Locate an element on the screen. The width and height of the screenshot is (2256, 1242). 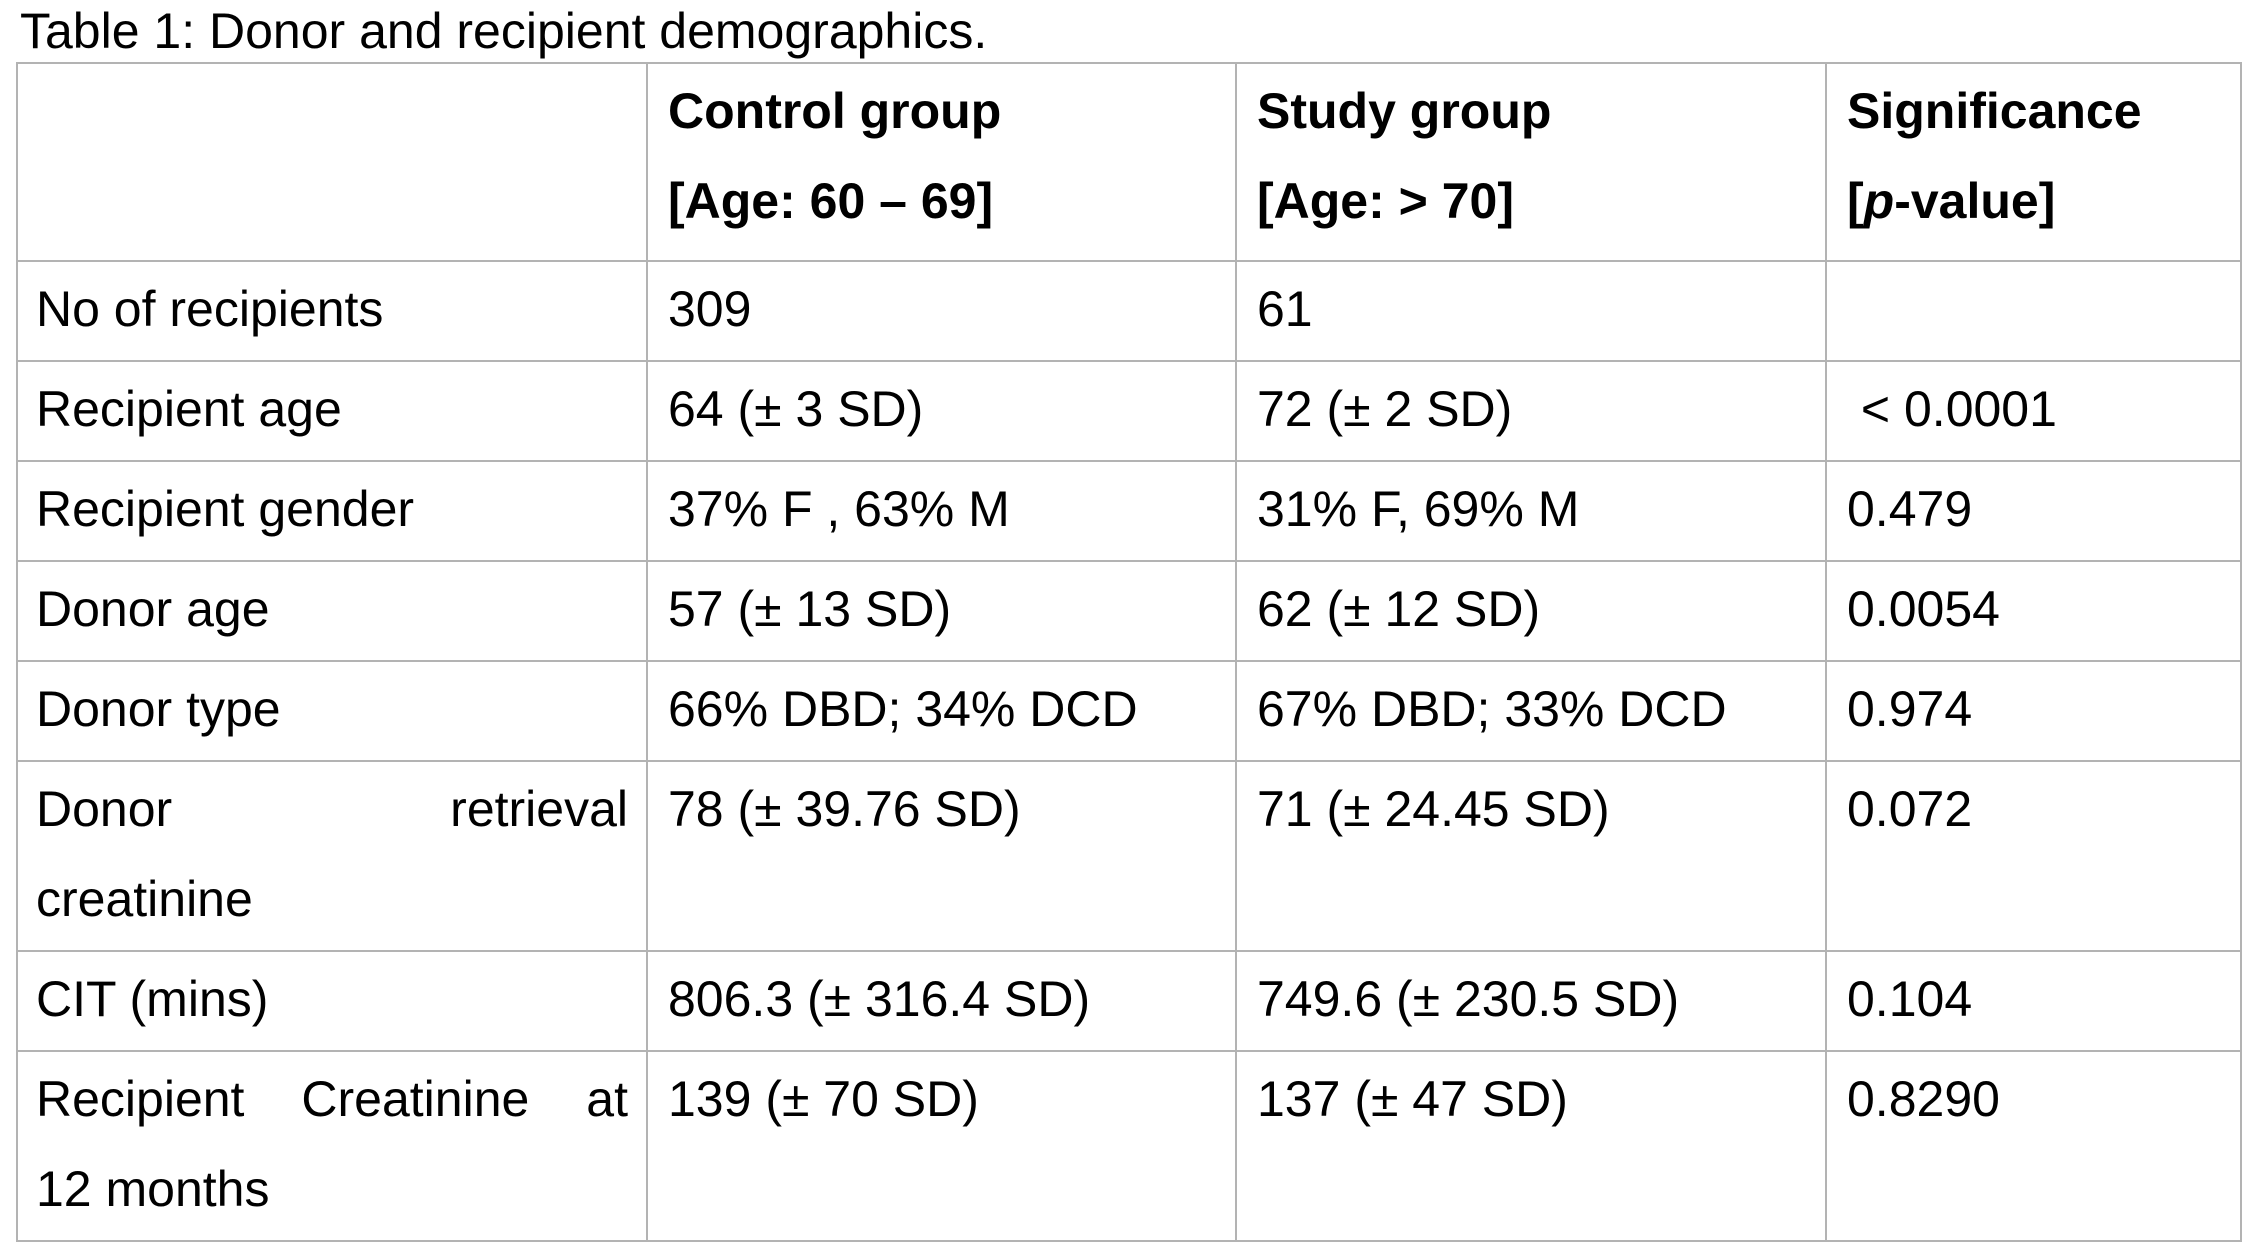
header-significance-line2: [p-value] is located at coordinates (2034, 201).